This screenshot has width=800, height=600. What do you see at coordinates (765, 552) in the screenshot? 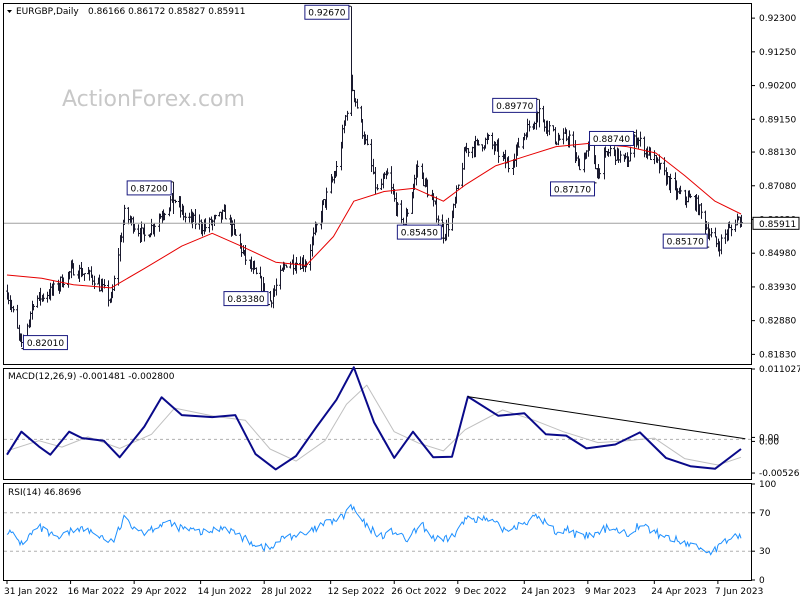
I see `rsi-y-tick-label: 30` at bounding box center [765, 552].